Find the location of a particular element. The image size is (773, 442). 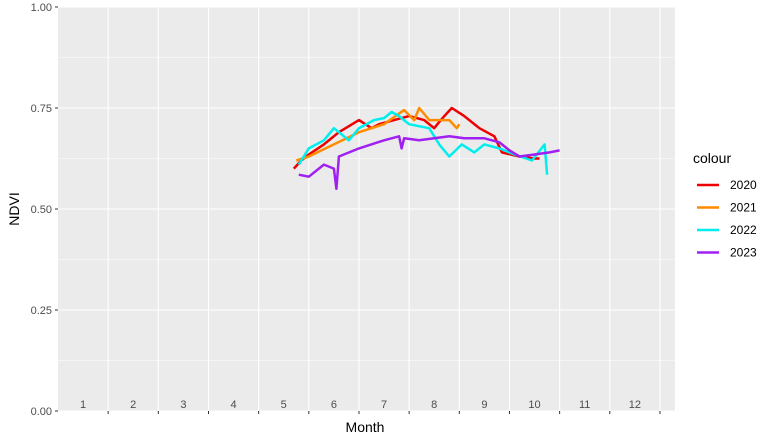

x-tick-label: 4 is located at coordinates (234, 405).